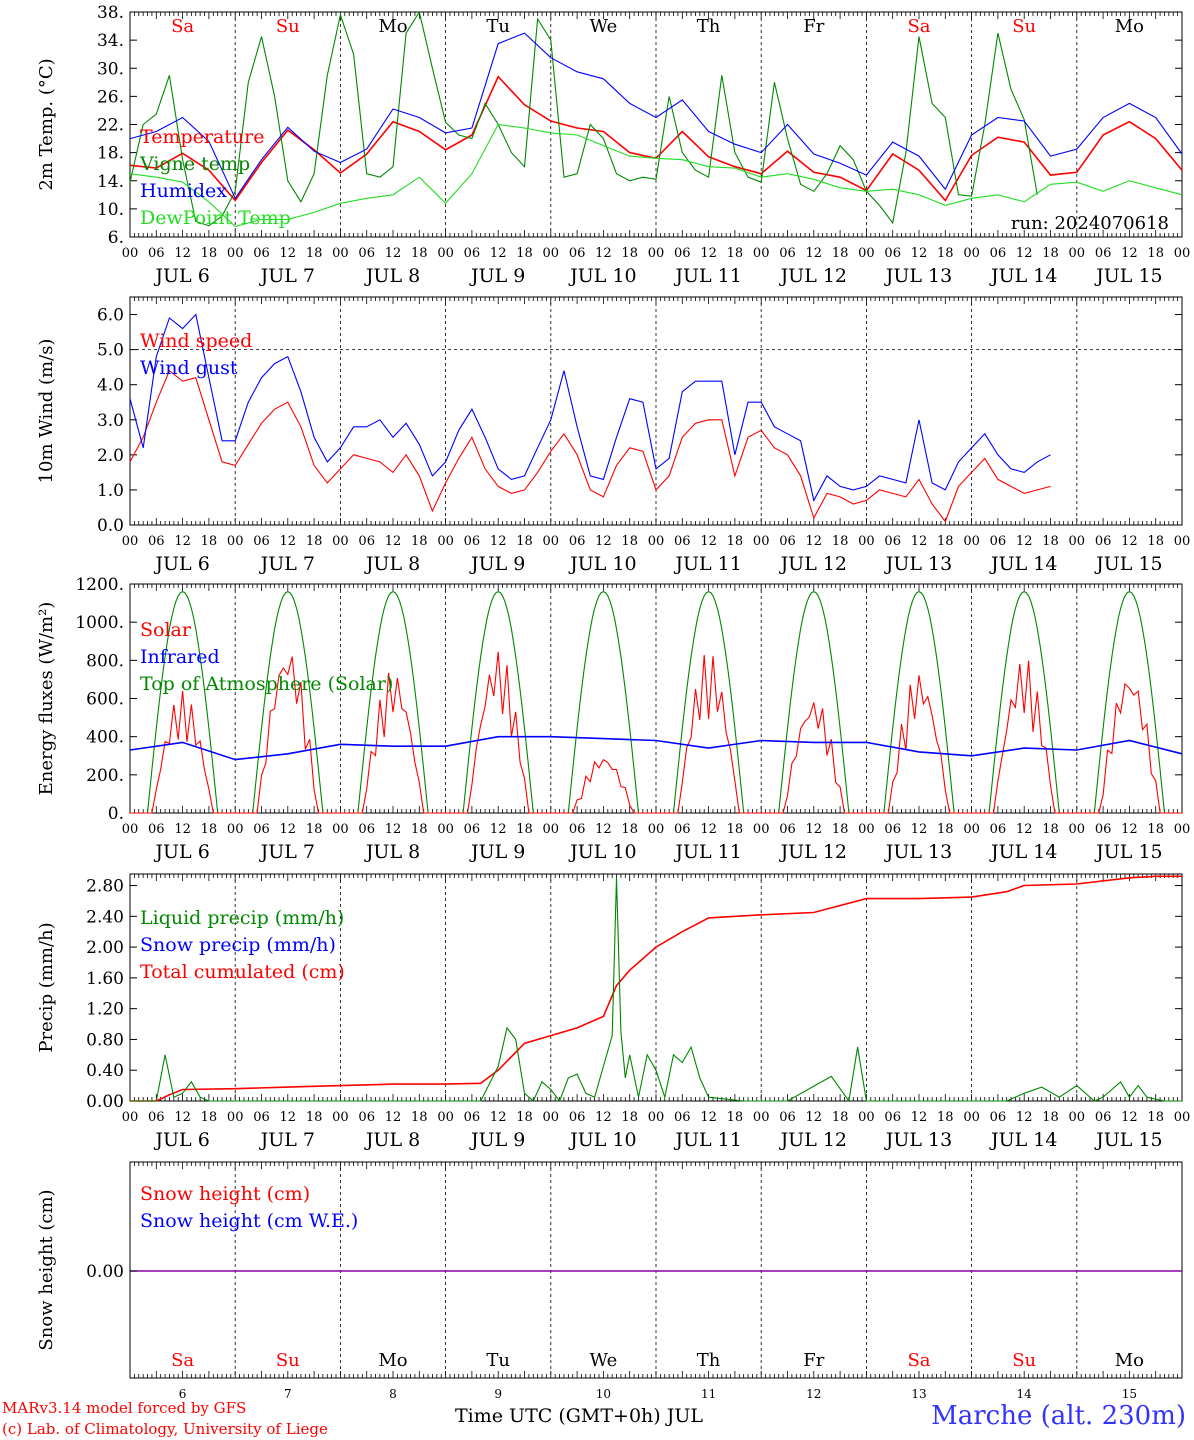 The width and height of the screenshot is (1194, 1440). I want to click on day-number: 7, so click(288, 1394).